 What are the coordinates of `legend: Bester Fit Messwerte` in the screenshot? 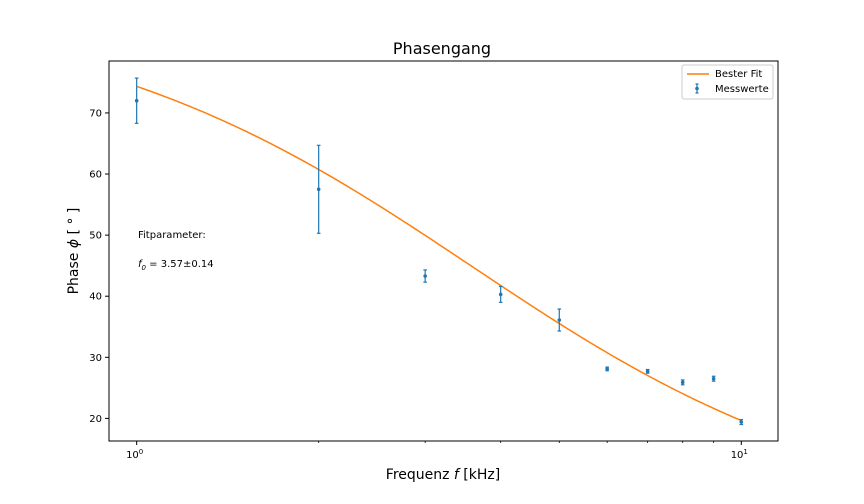 It's located at (727, 82).